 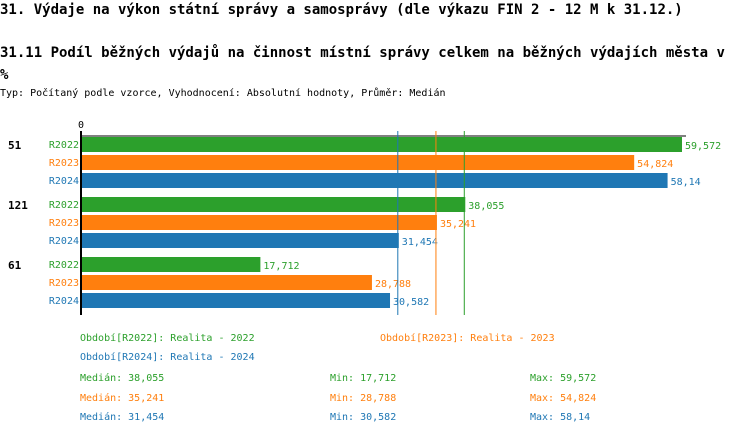 What do you see at coordinates (458, 224) in the screenshot?
I see `bar-value-label: 35,241` at bounding box center [458, 224].